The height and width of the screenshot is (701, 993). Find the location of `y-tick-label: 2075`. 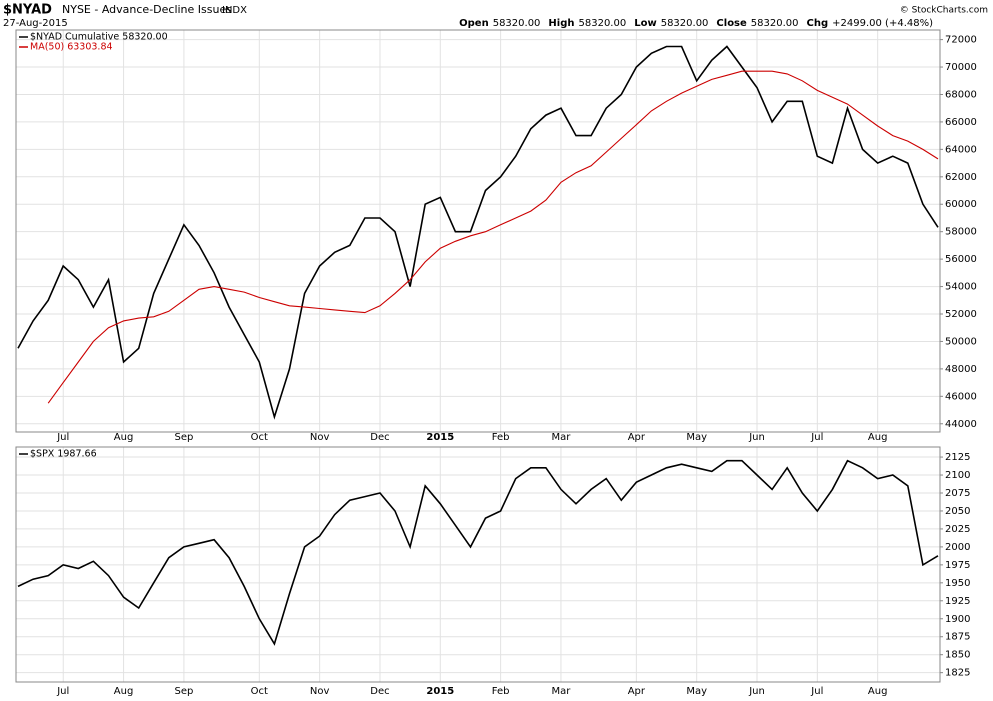

y-tick-label: 2075 is located at coordinates (957, 493).